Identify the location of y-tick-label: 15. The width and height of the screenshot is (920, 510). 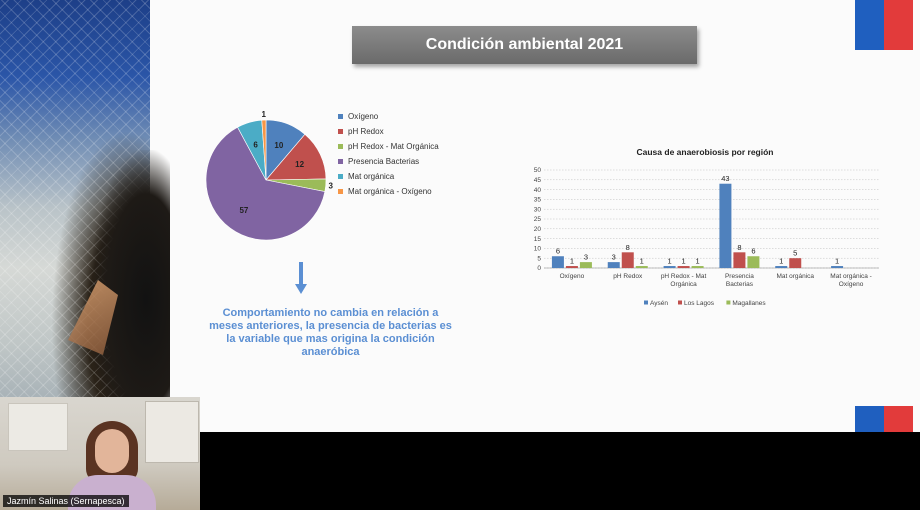
(538, 239).